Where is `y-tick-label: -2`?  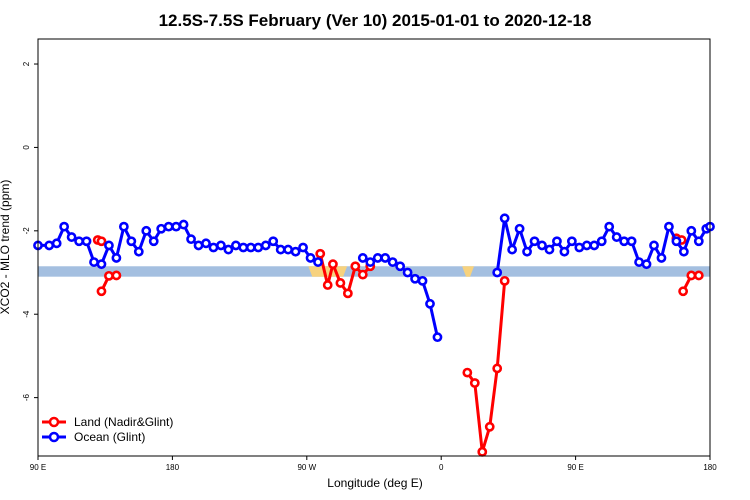
y-tick-label: -2 is located at coordinates (26, 231).